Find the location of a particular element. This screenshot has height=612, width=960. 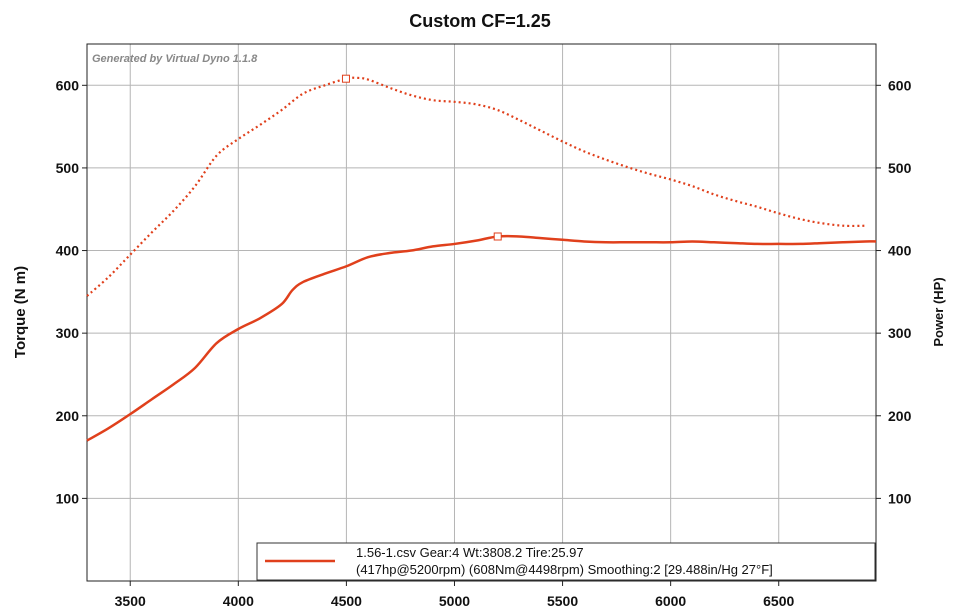

x-tick-label-4500: 4500 is located at coordinates (346, 601).